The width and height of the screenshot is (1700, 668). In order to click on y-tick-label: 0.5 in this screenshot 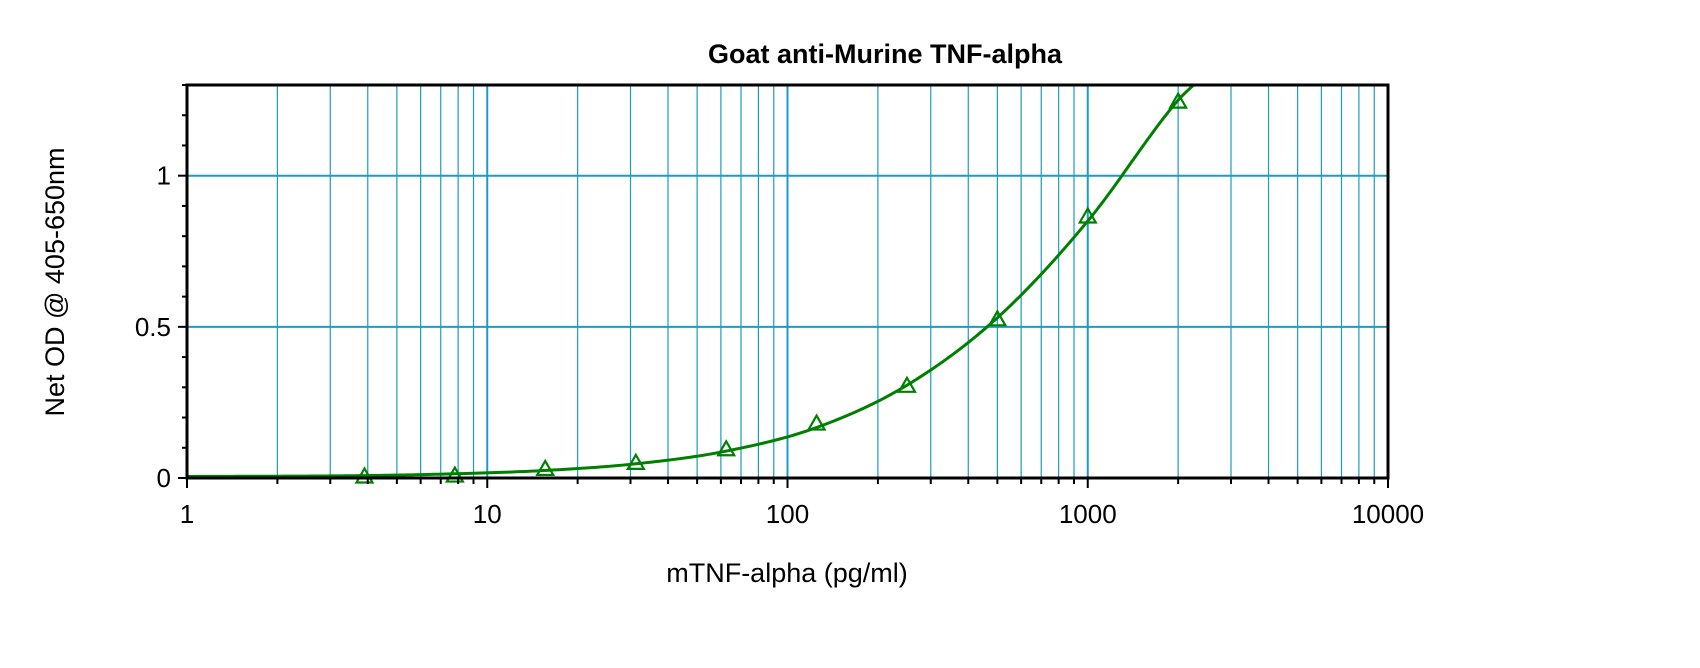, I will do `click(153, 327)`.